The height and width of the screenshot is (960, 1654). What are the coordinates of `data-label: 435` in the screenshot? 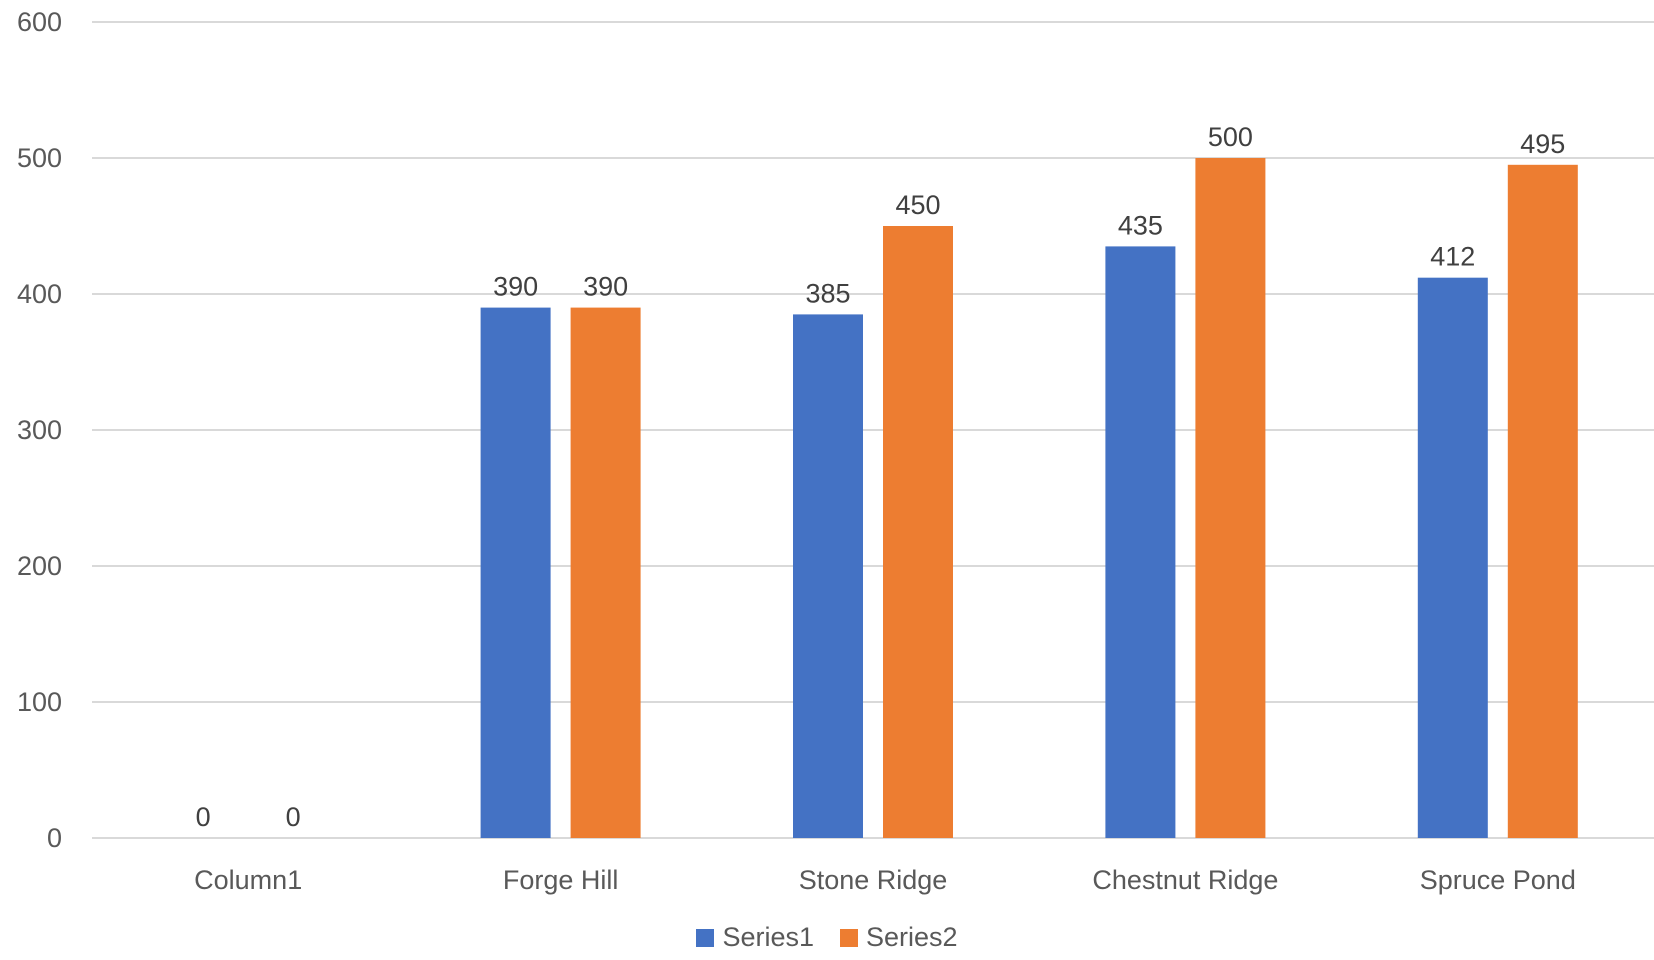 It's located at (1140, 225).